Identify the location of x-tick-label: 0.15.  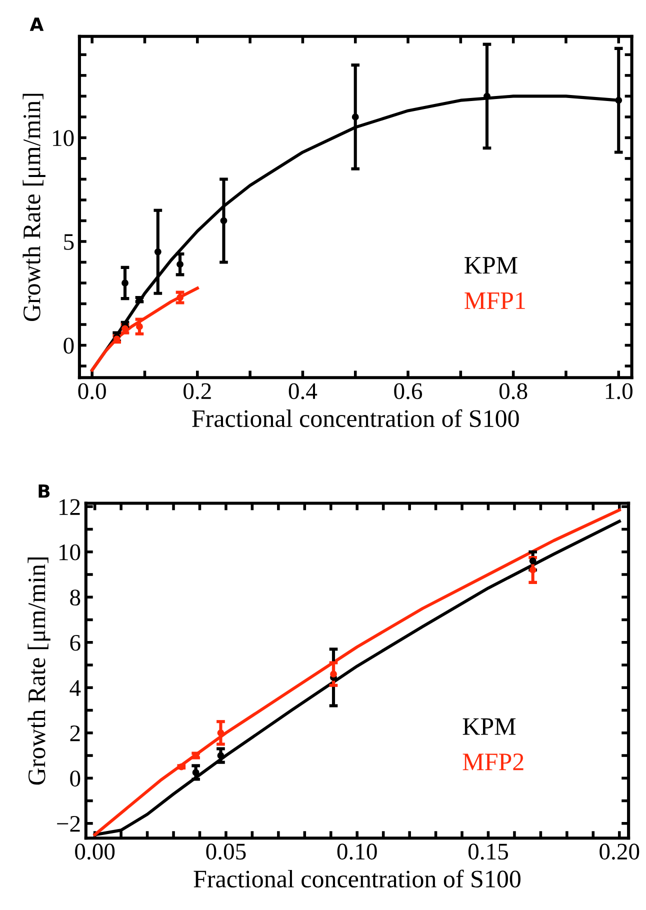
(488, 852).